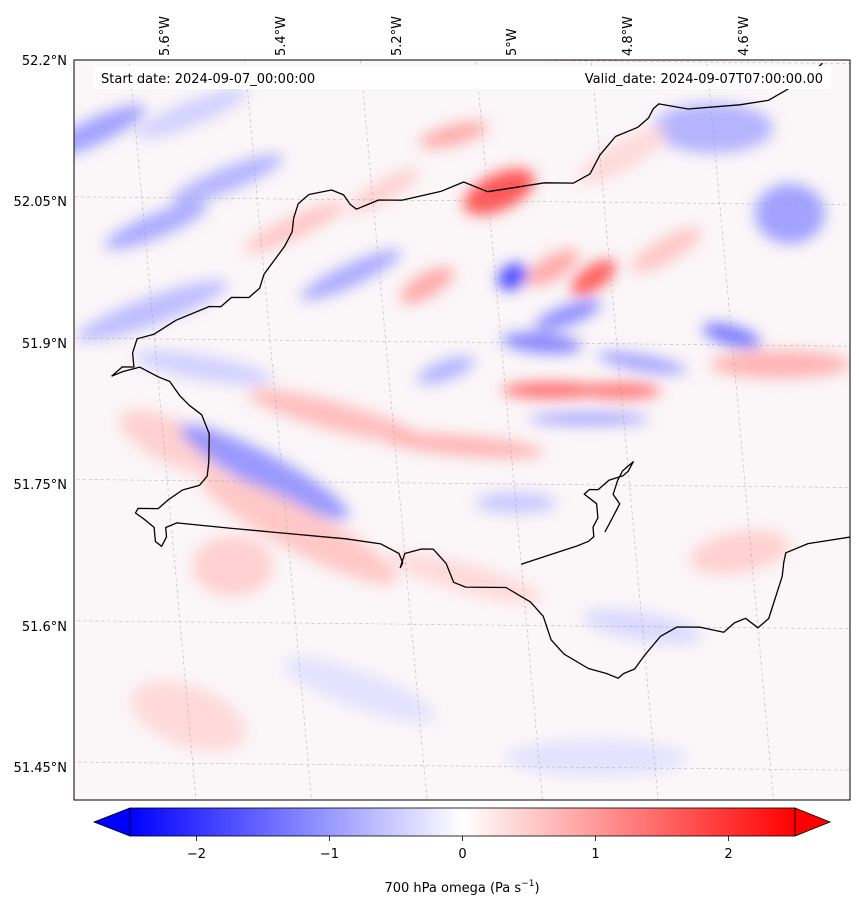  Describe the element at coordinates (704, 79) in the screenshot. I see `valid-date-label: Valid_date: 2024-09-07T07:00:00.00` at that location.